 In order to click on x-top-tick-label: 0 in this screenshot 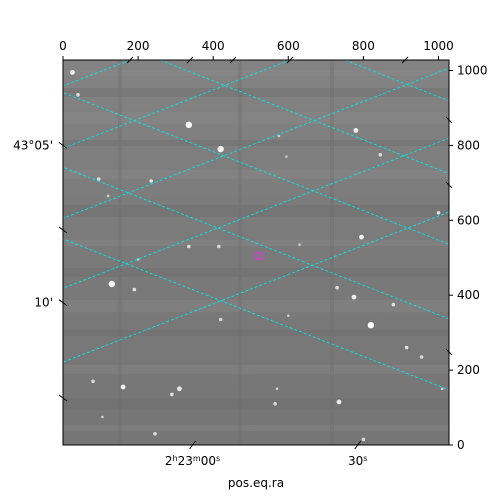, I will do `click(63, 46)`.